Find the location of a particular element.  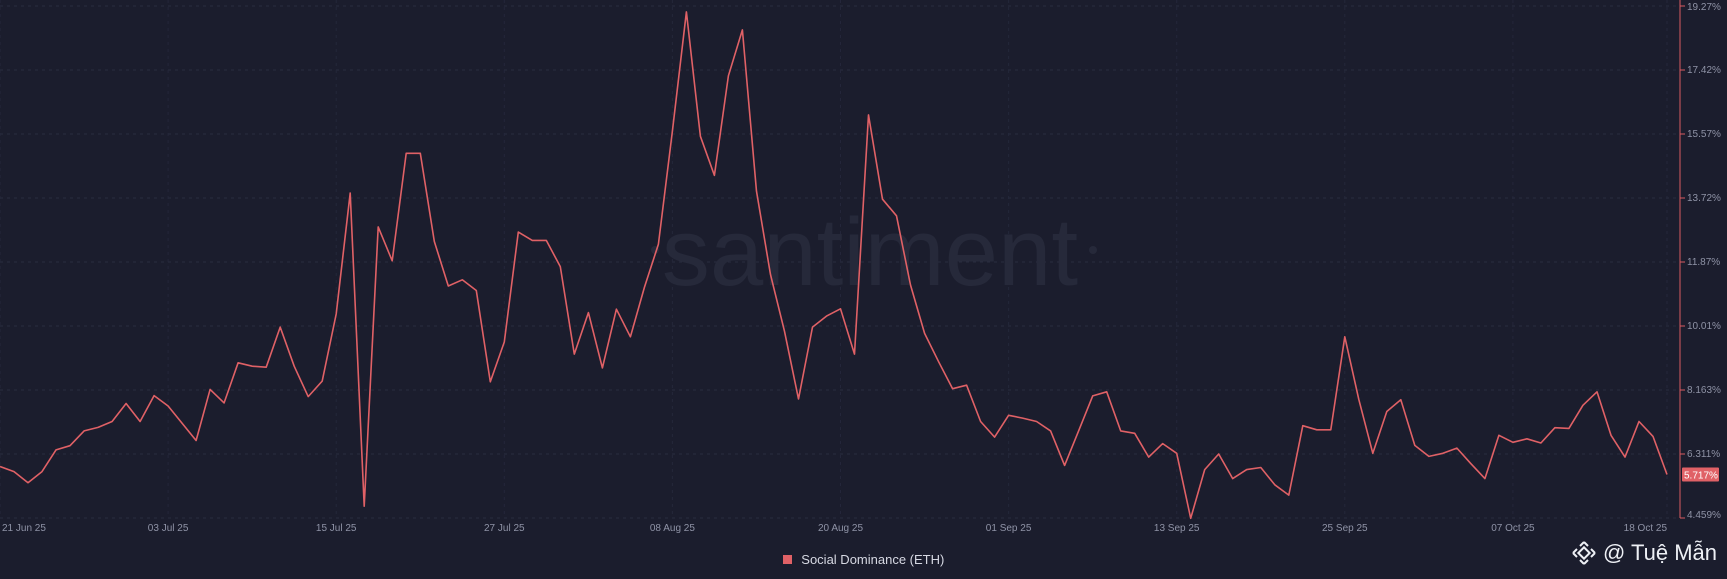

x-tick-label: 13 Sep 25 is located at coordinates (1177, 528).